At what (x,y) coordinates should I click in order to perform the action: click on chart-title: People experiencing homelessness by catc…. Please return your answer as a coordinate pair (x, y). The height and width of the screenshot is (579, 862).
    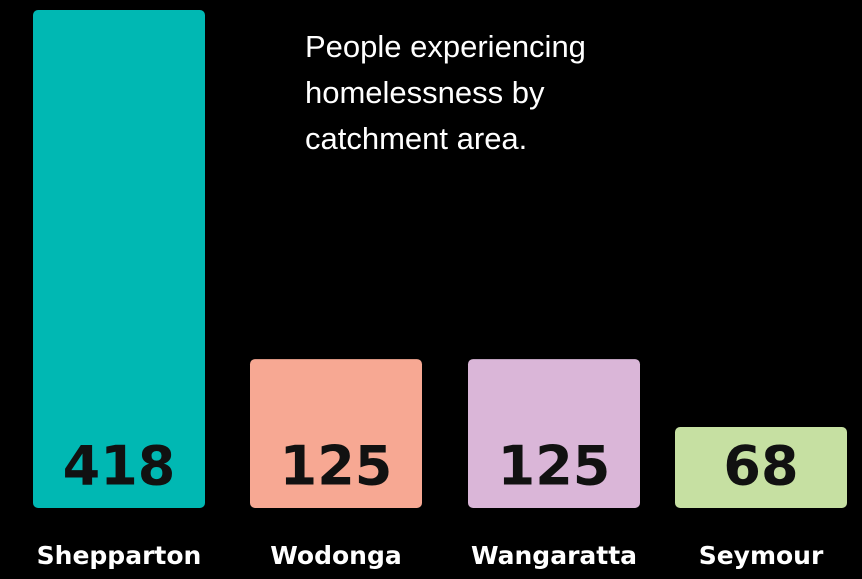
    Looking at the image, I should click on (445, 92).